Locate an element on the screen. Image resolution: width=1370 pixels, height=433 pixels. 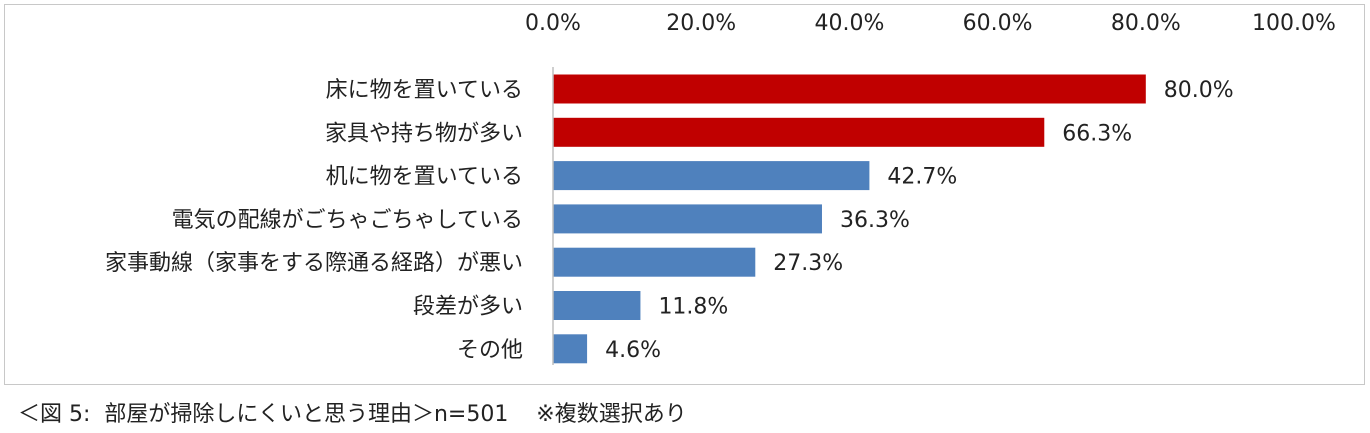
category-label: 電気の配線がごちゃごちゃしている is located at coordinates (347, 220).